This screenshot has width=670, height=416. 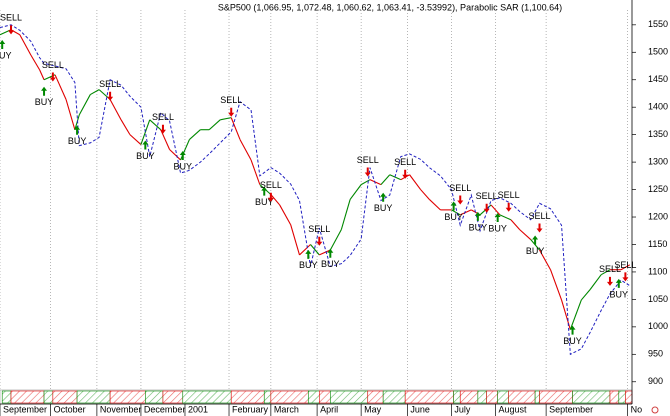 What do you see at coordinates (198, 409) in the screenshot?
I see `x-tick-label: 2001` at bounding box center [198, 409].